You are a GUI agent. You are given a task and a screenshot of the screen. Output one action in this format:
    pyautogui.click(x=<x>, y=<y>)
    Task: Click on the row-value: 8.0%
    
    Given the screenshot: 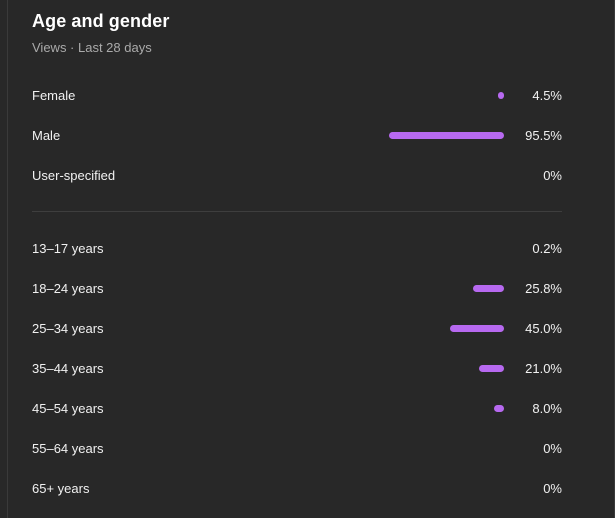 What is the action you would take?
    pyautogui.click(x=547, y=408)
    